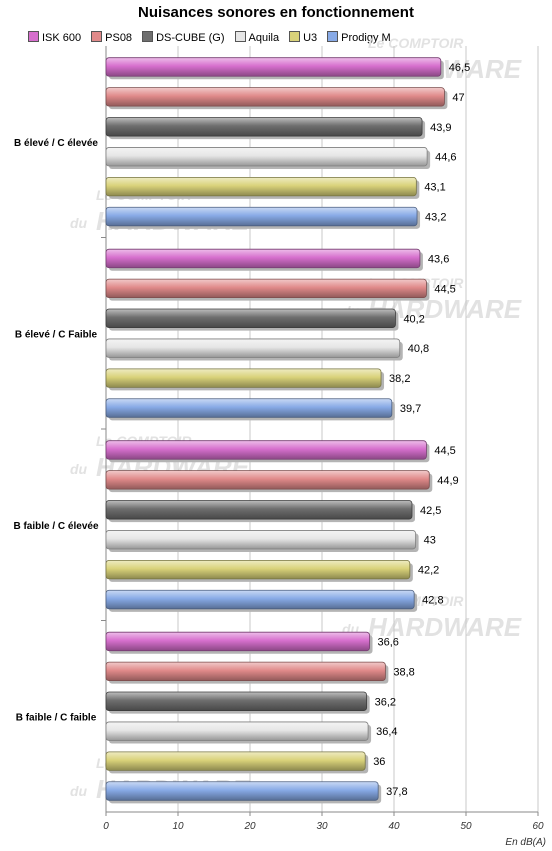 The width and height of the screenshot is (552, 851). What do you see at coordinates (416, 43) in the screenshot?
I see `watermark-text: Le COMPTOIR` at bounding box center [416, 43].